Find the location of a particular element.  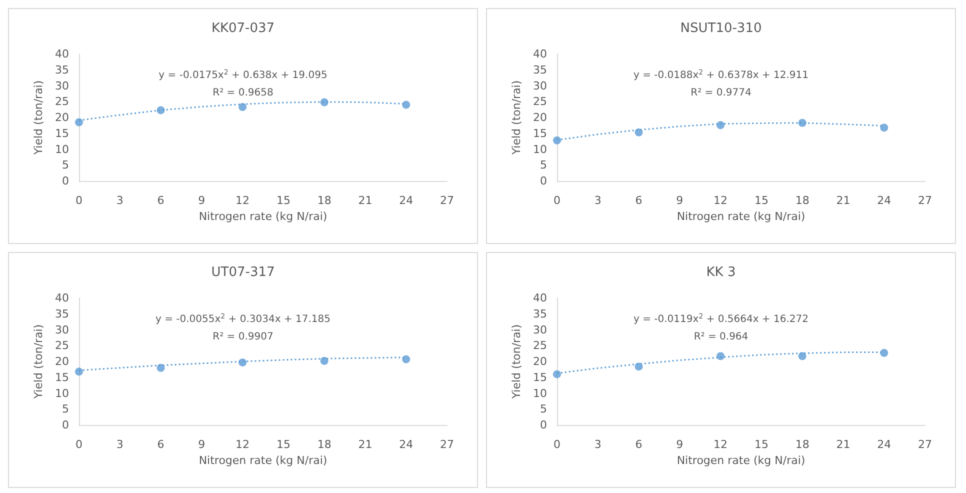

annotation: R² = 0.9658 is located at coordinates (243, 93).